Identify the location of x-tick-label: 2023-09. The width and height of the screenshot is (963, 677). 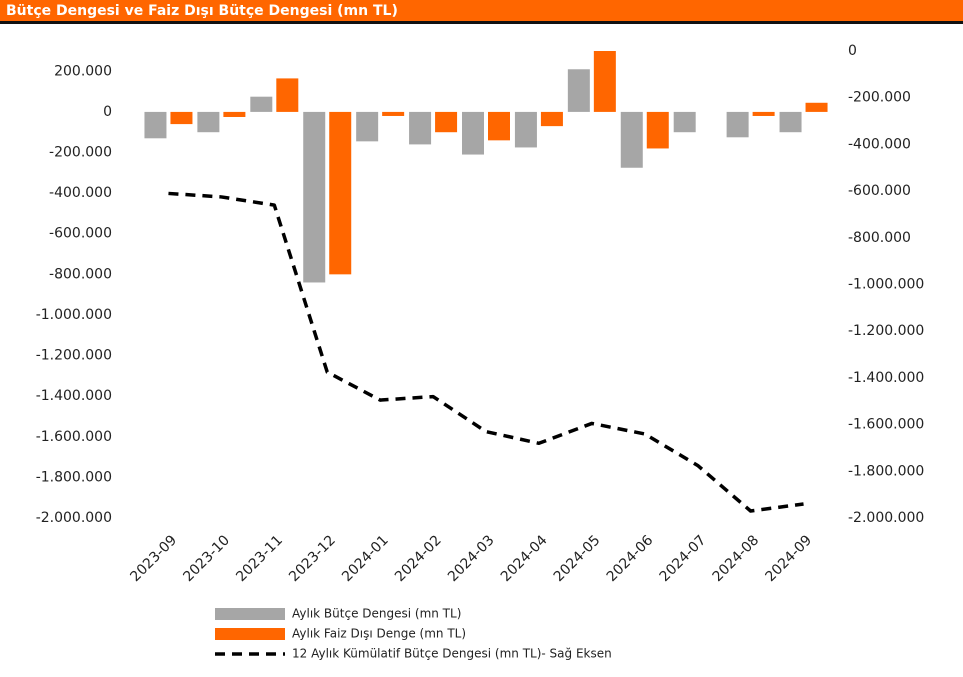
(153, 558).